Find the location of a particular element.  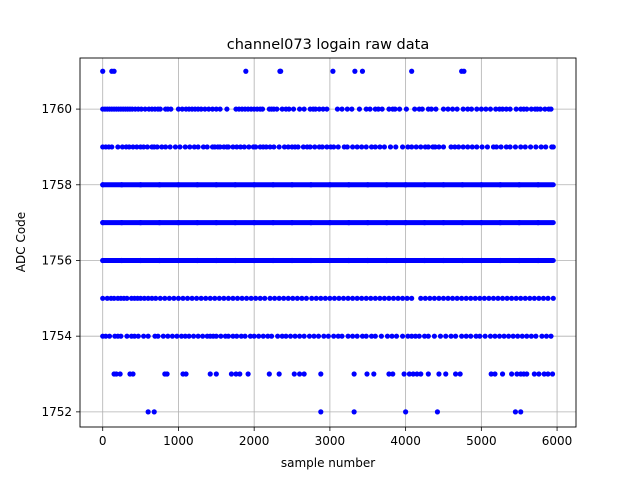

y-tick-label: 1752 is located at coordinates (56, 412).